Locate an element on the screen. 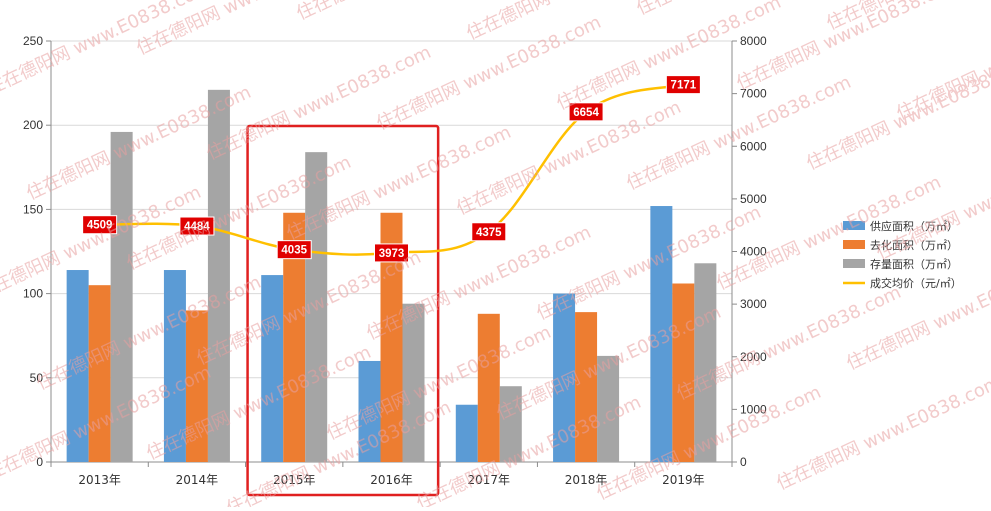 Image resolution: width=991 pixels, height=511 pixels. x-tick-label: 2014年 is located at coordinates (197, 480).